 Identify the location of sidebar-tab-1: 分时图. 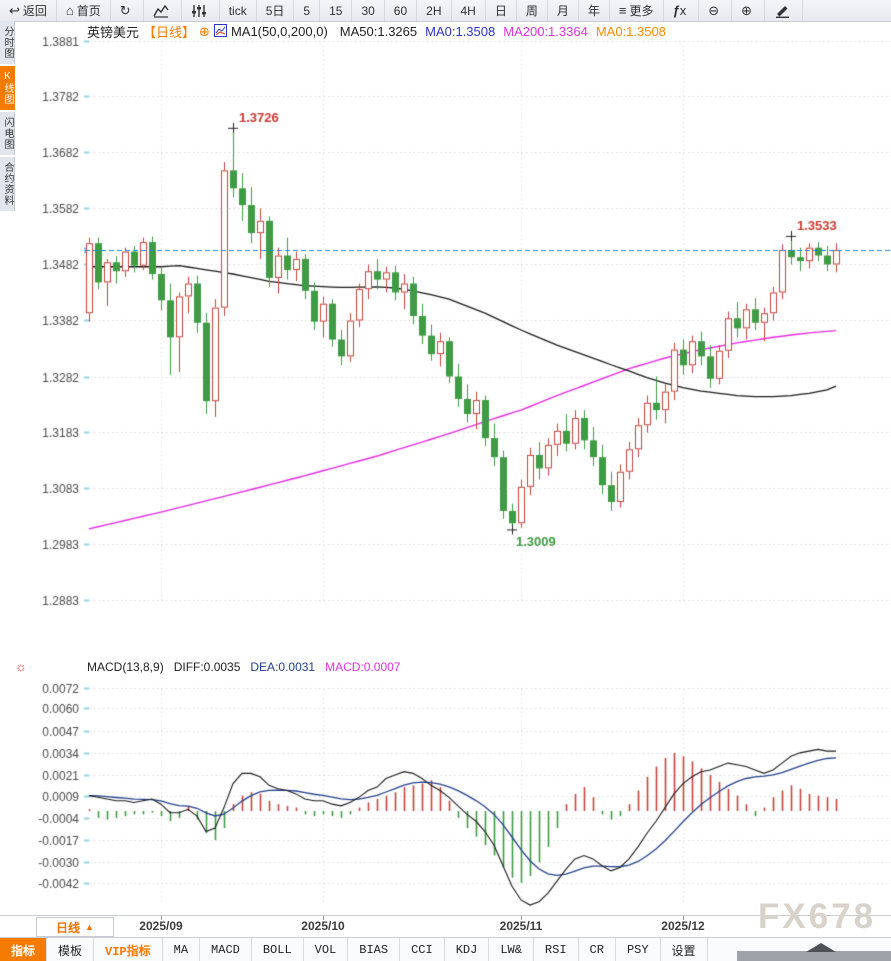
(7, 42).